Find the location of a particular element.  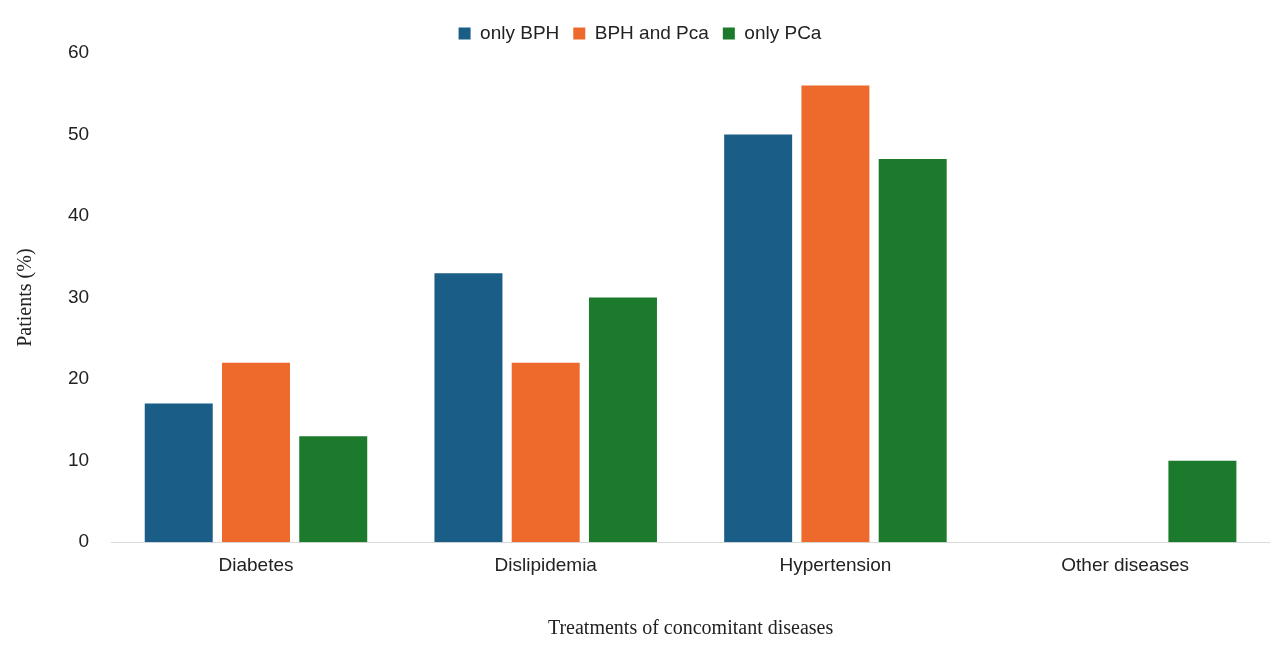

x-axis-title: Treatments of concomitant diseases is located at coordinates (690, 627).